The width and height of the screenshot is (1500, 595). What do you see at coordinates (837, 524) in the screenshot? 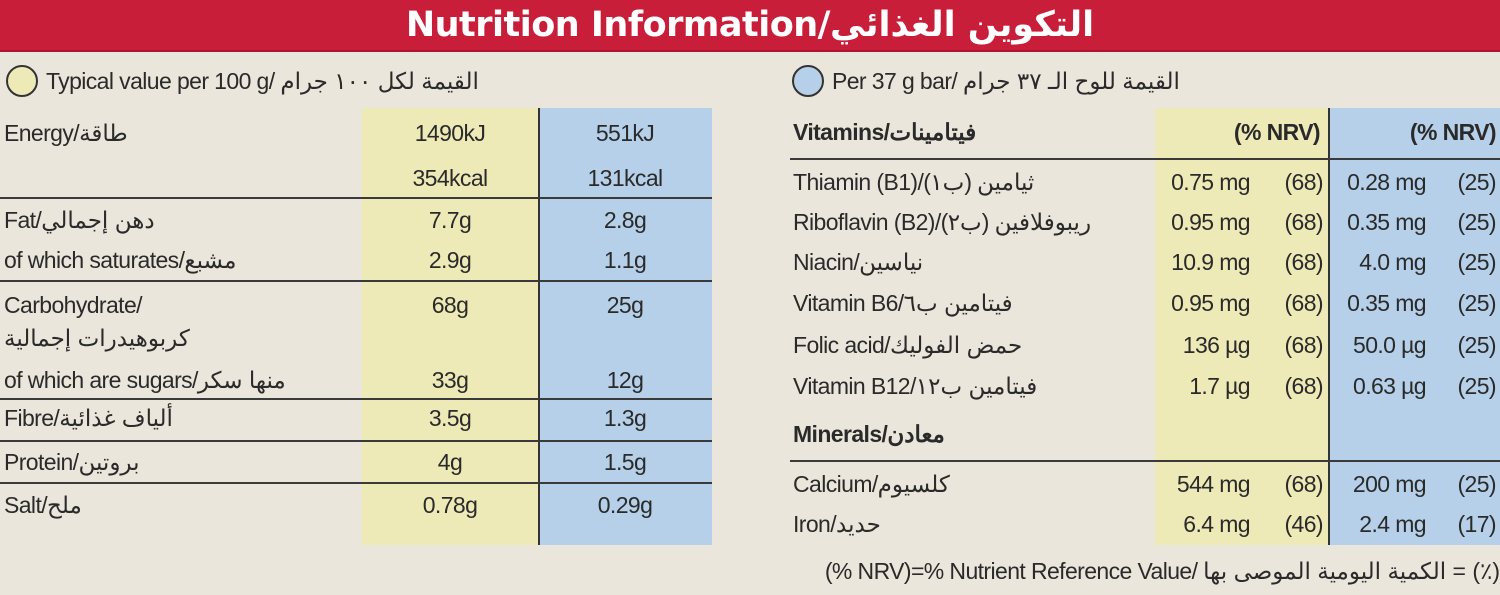
I see `nutrient-label: Iron/حديد` at bounding box center [837, 524].